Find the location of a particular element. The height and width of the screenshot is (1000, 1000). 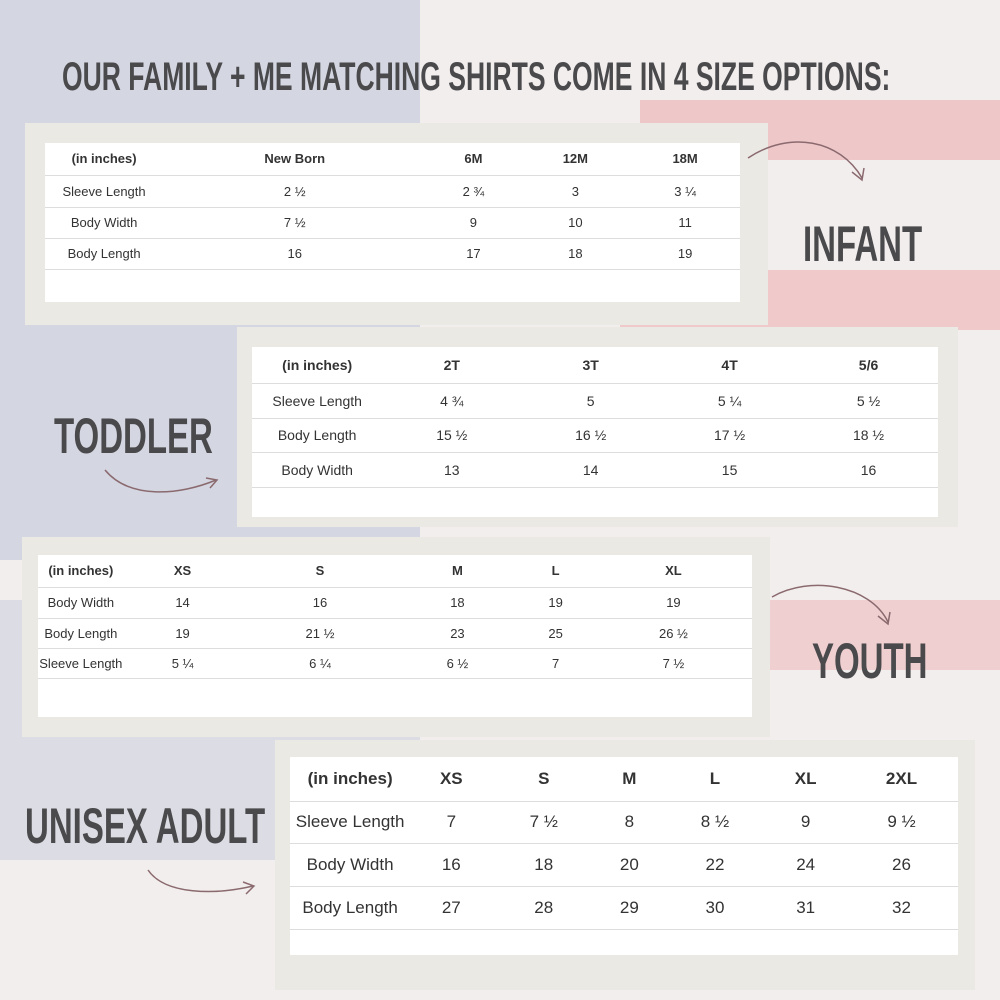

table-cell: 25 is located at coordinates (555, 633).